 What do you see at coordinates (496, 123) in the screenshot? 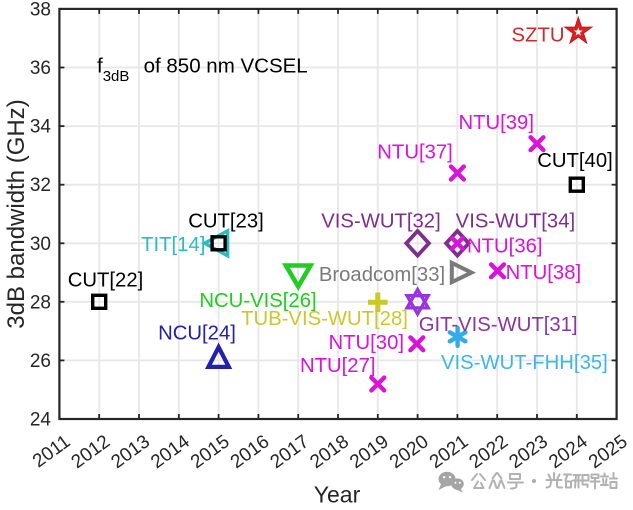
I see `svg-text: NTU[39]` at bounding box center [496, 123].